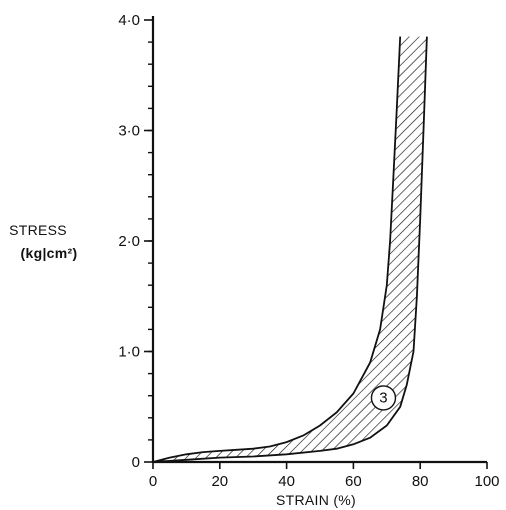 The width and height of the screenshot is (506, 510). Describe the element at coordinates (486, 481) in the screenshot. I see `x-tick-label: 100` at that location.